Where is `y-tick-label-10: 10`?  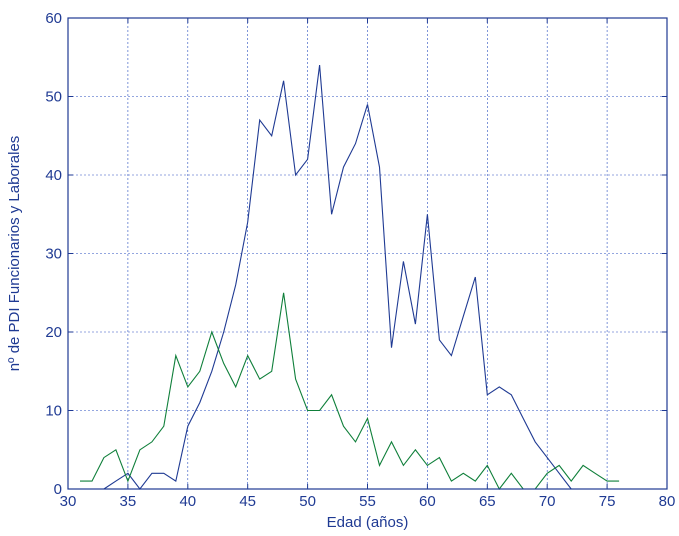
y-tick-label-10: 10 is located at coordinates (53, 411).